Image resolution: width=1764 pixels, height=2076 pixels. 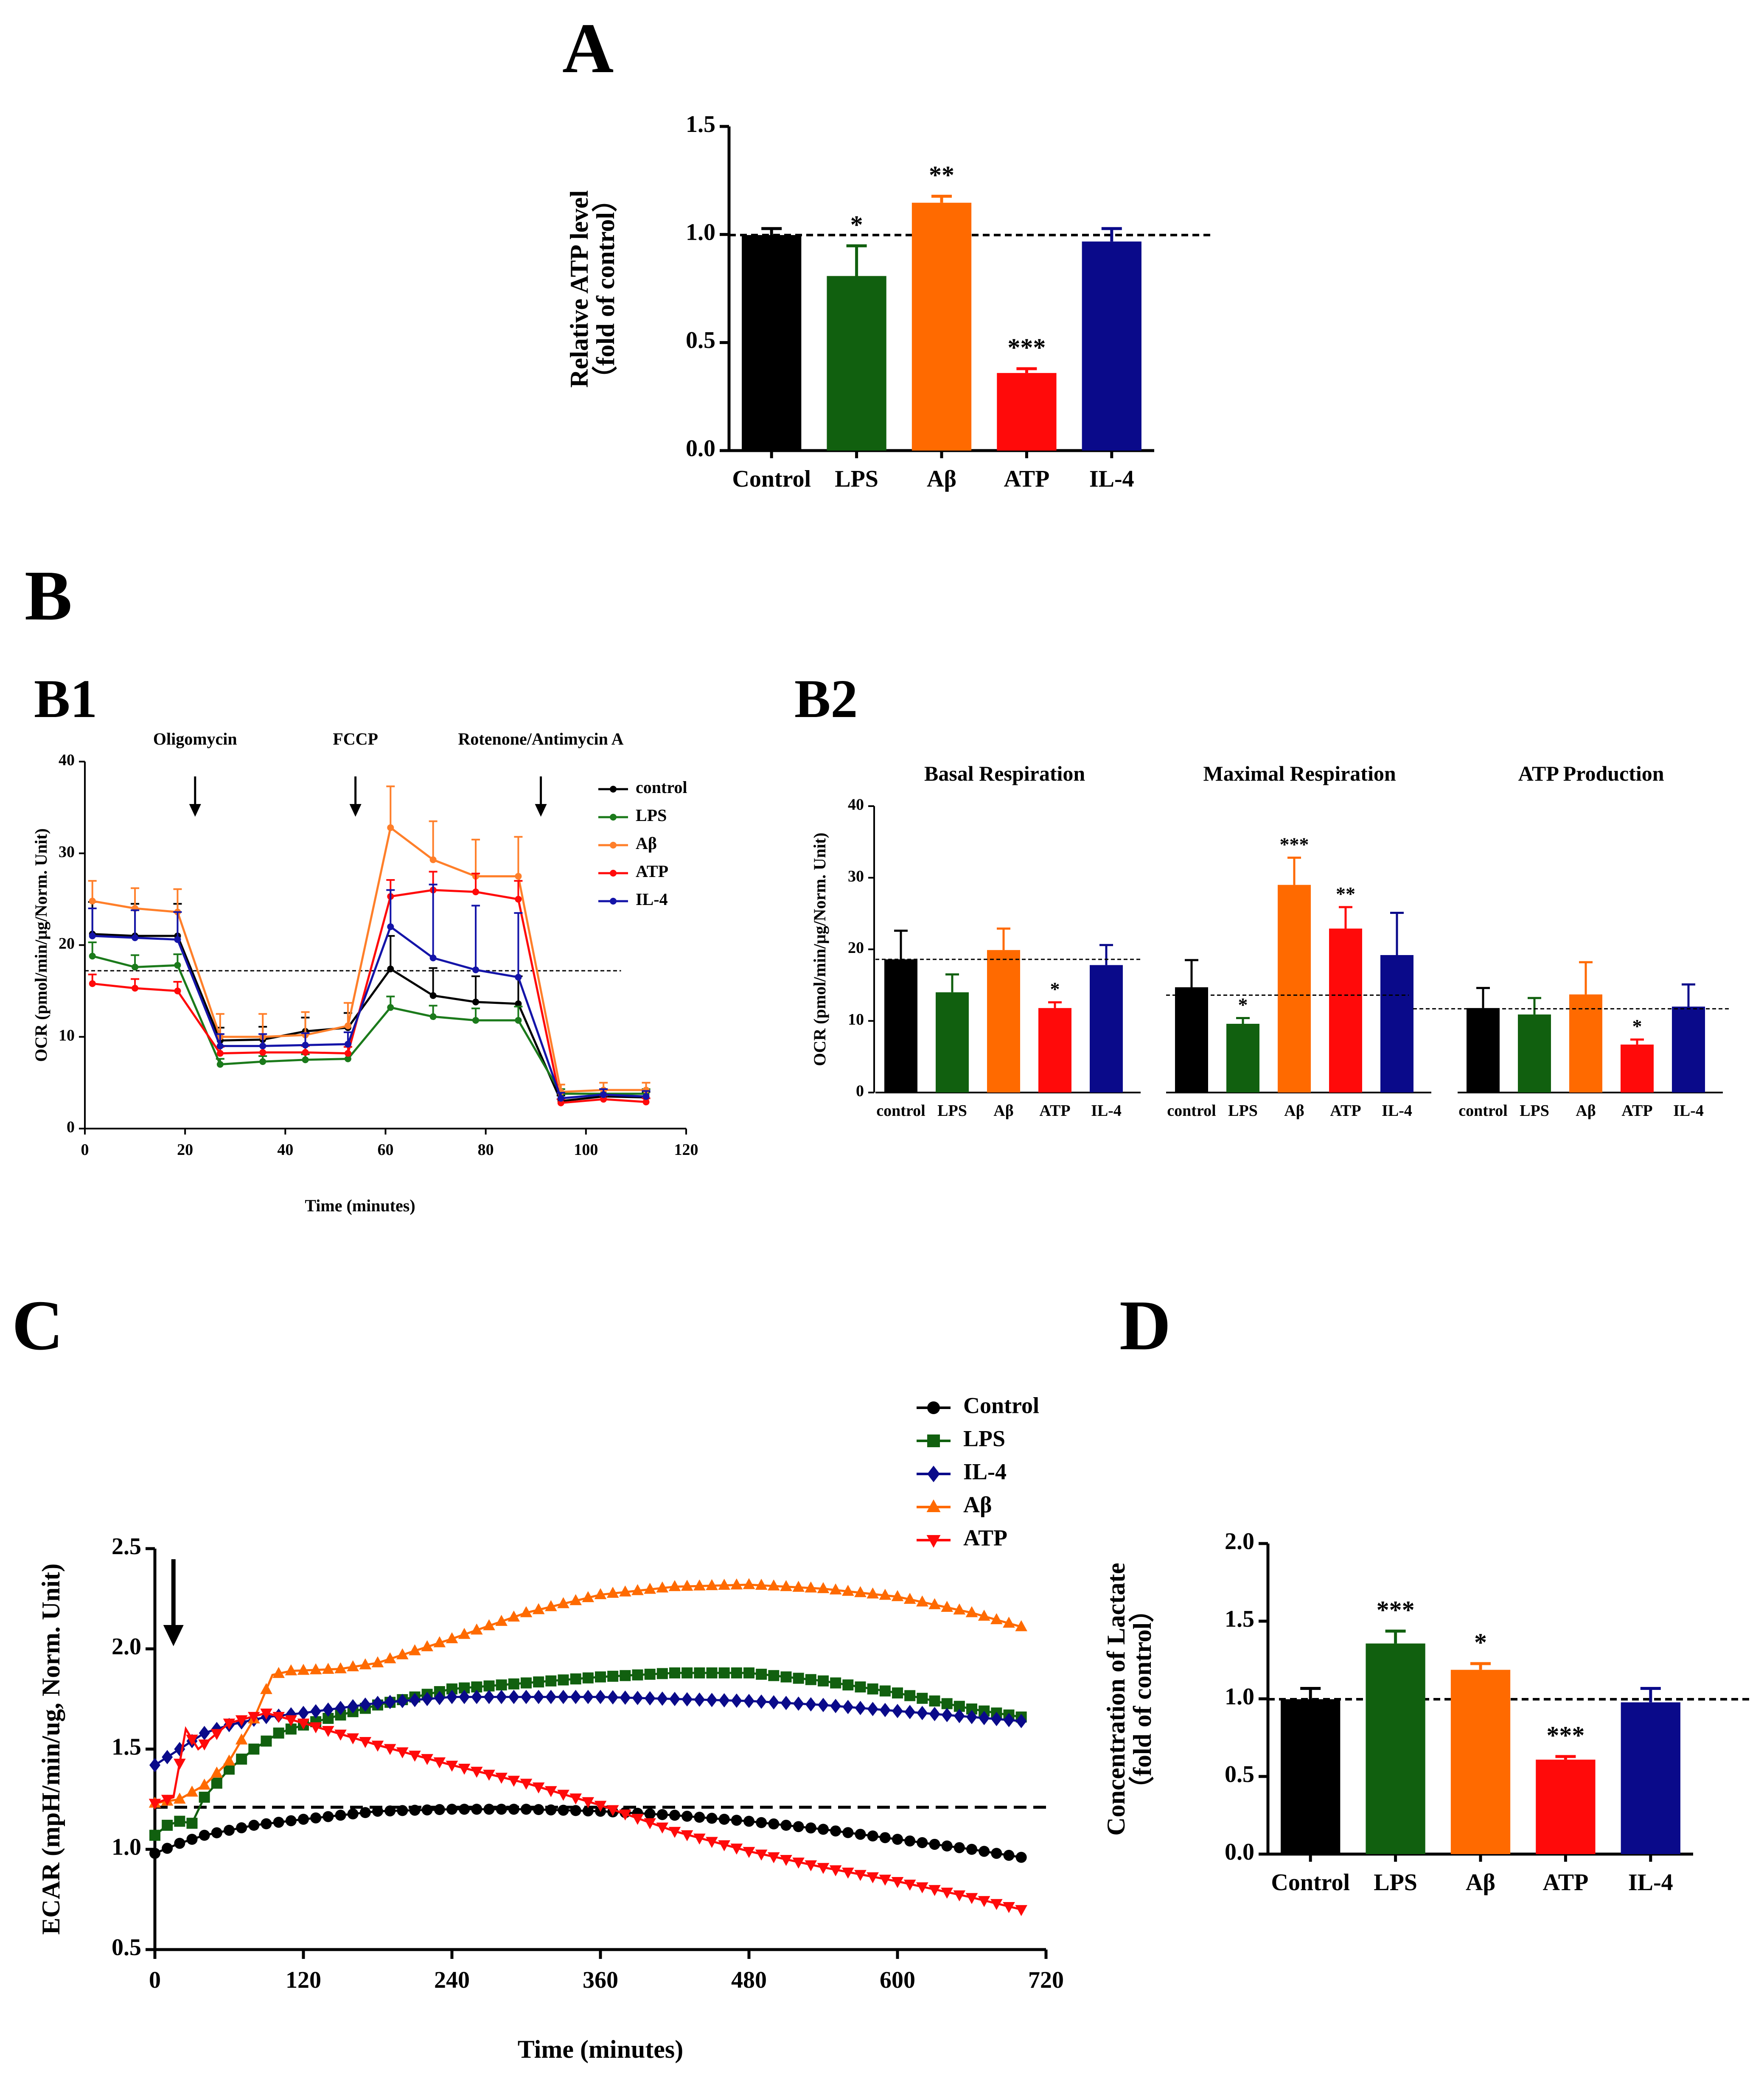 I want to click on chart-d-significance-abeta: *, so click(x=1481, y=1642).